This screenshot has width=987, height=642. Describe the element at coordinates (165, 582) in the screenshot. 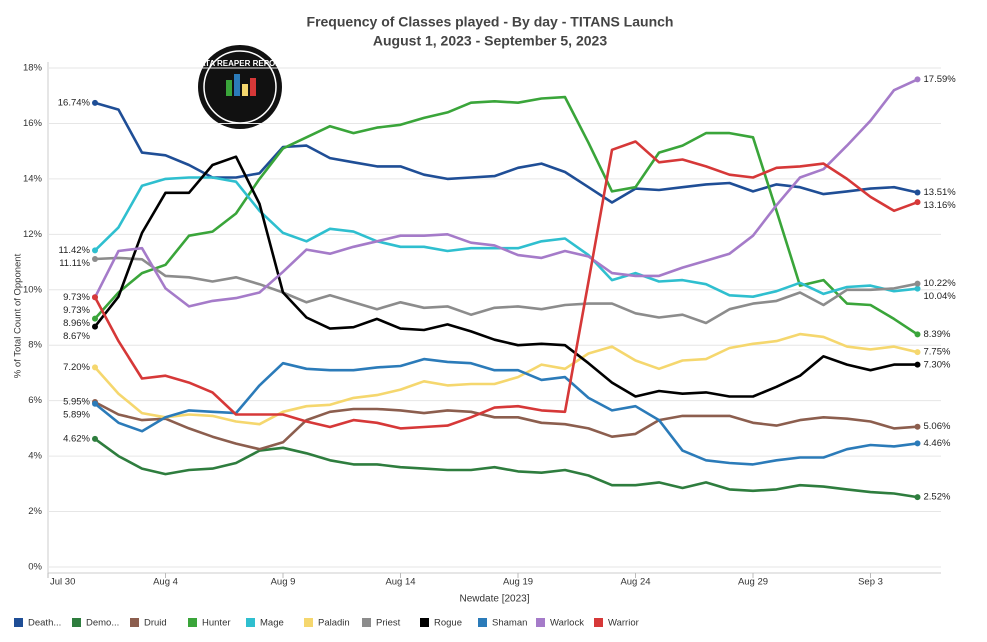

I see `x-tick-label: Aug 4` at that location.